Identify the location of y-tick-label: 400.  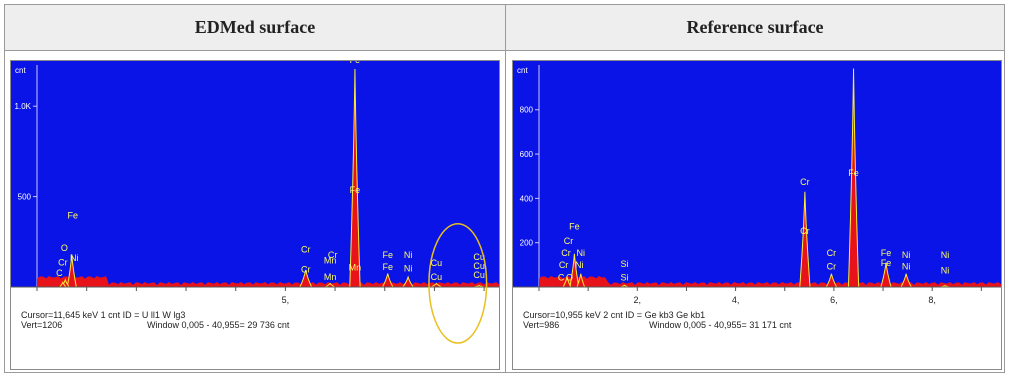
(527, 198).